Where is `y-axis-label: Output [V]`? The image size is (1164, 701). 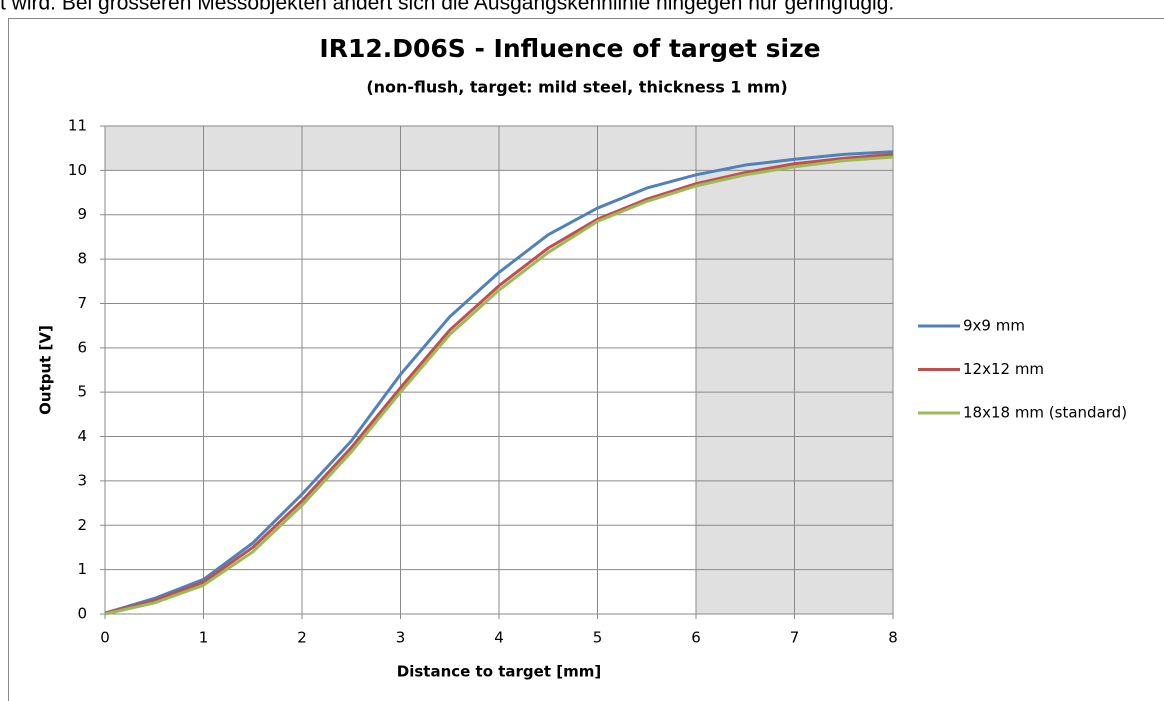
y-axis-label: Output [V] is located at coordinates (46, 370).